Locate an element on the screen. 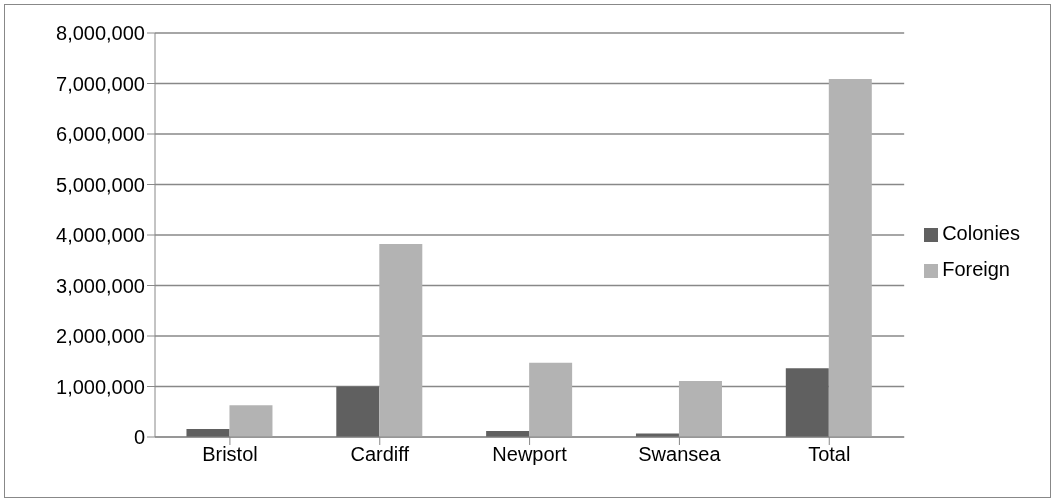  y-tick-label: 0 is located at coordinates (139, 437).